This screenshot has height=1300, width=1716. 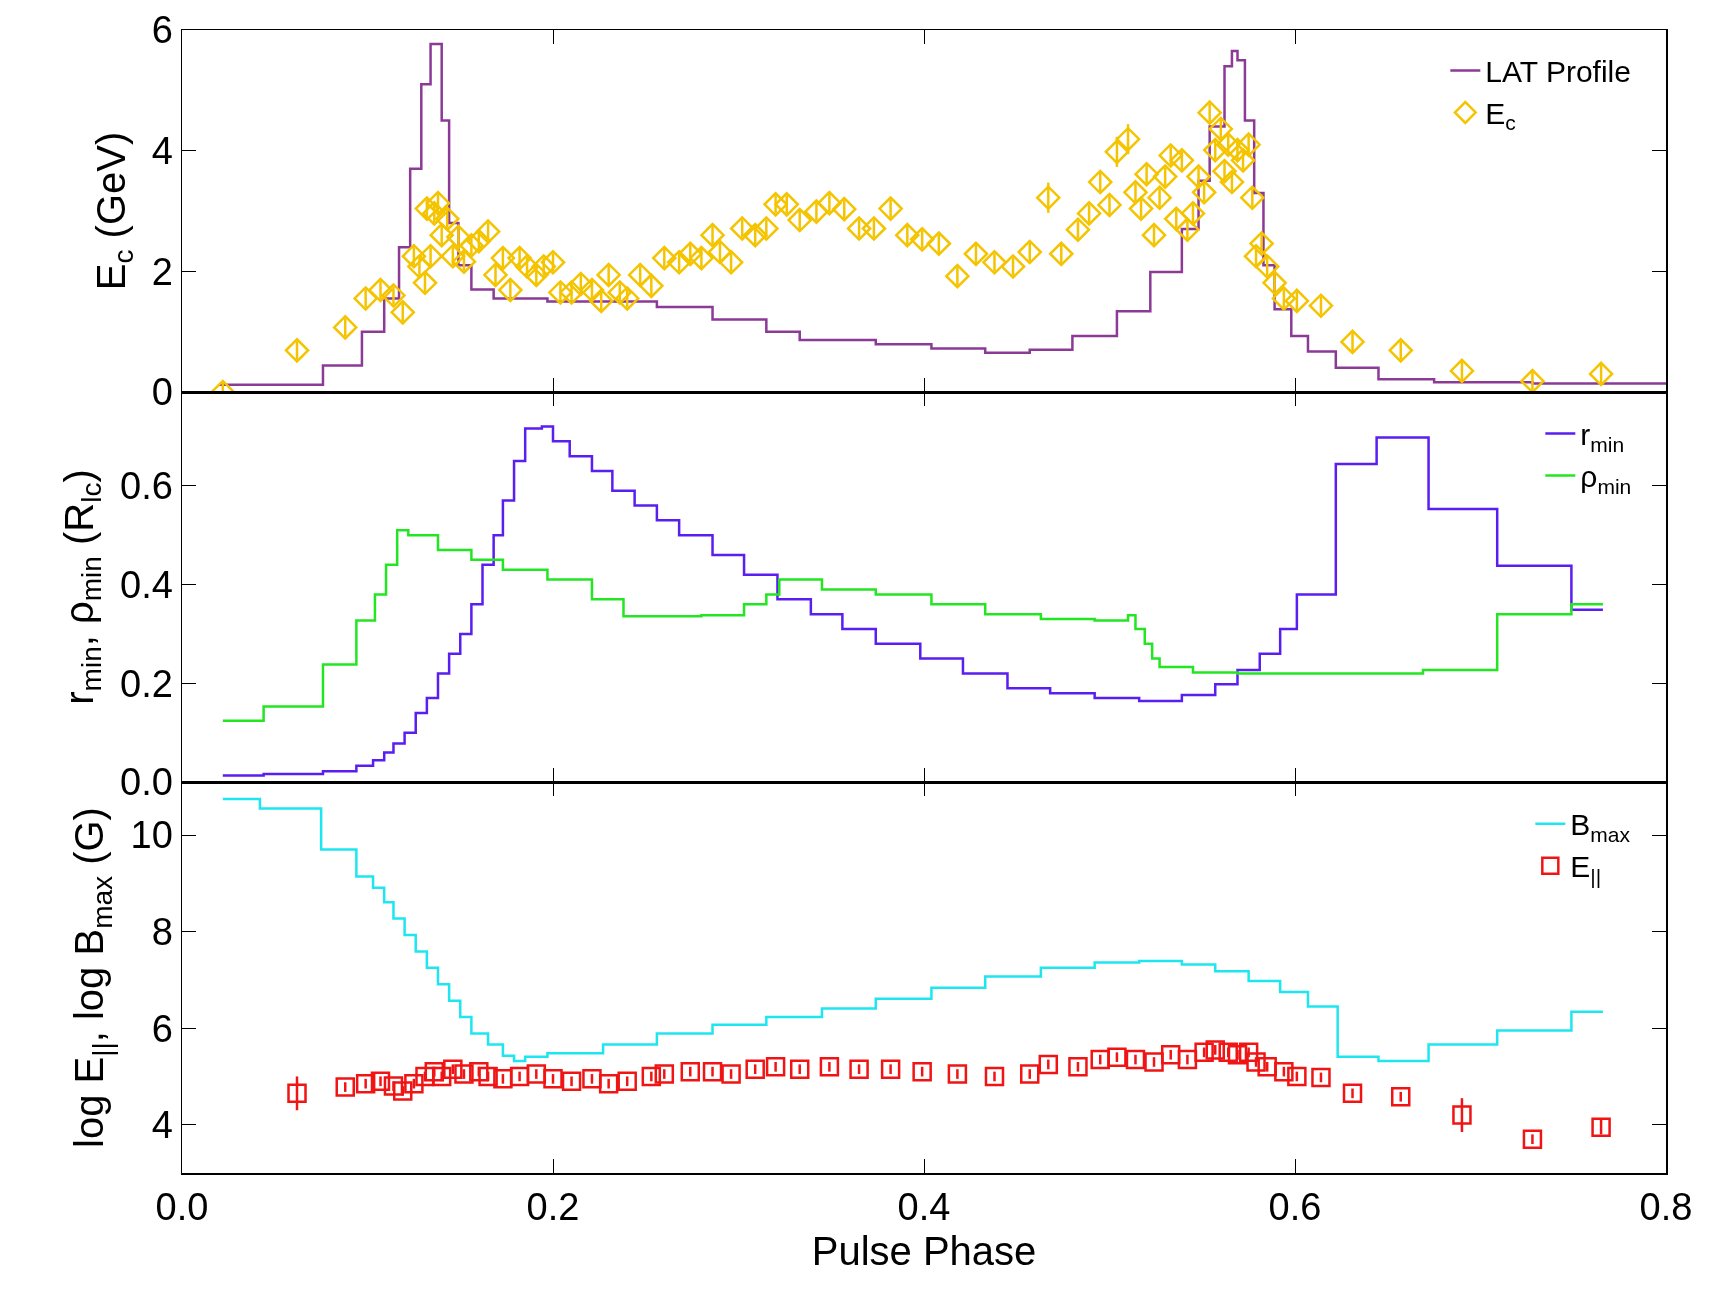 What do you see at coordinates (162, 931) in the screenshot?
I see `y-tick-label: 8` at bounding box center [162, 931].